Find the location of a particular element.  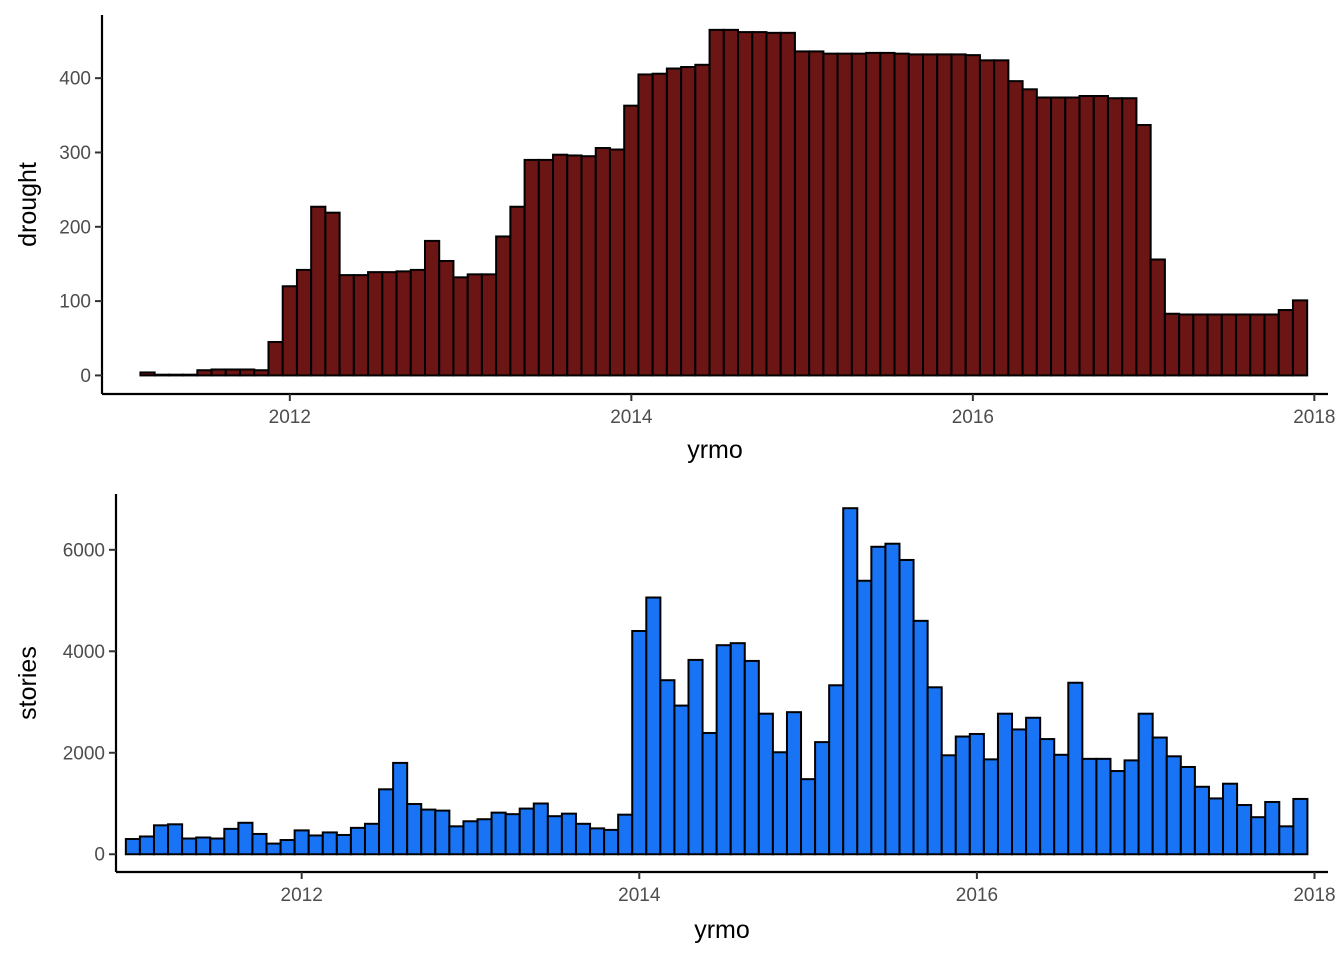

y-tick-label: 6000 is located at coordinates (84, 550).